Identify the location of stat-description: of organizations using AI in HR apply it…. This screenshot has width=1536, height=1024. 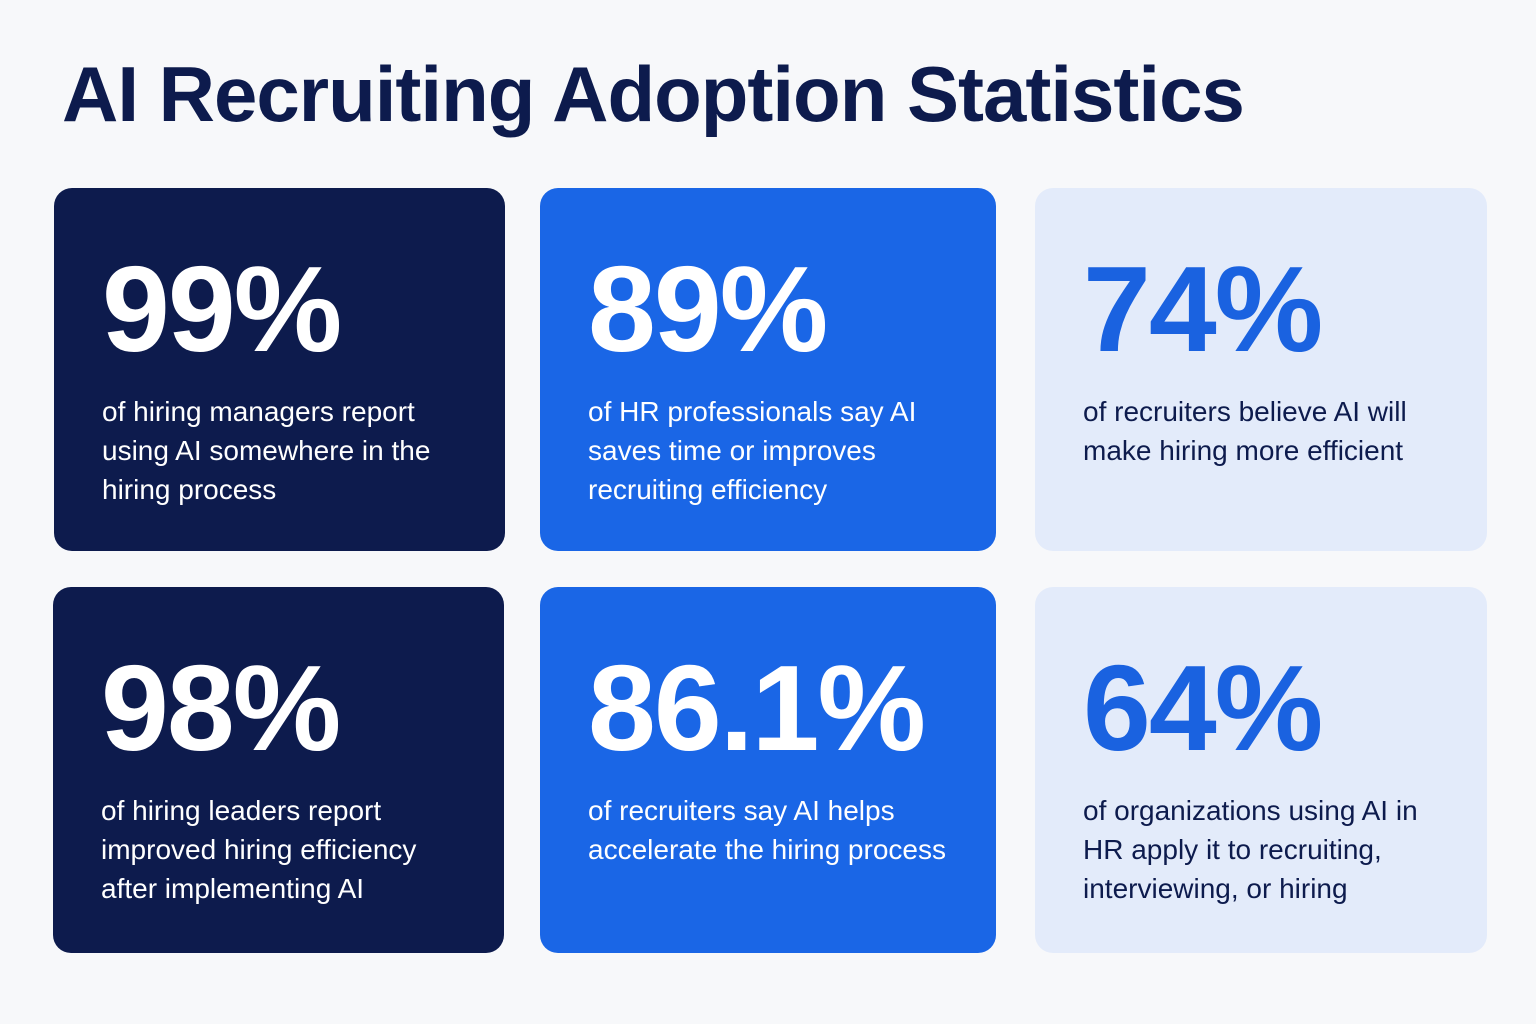
(1250, 849).